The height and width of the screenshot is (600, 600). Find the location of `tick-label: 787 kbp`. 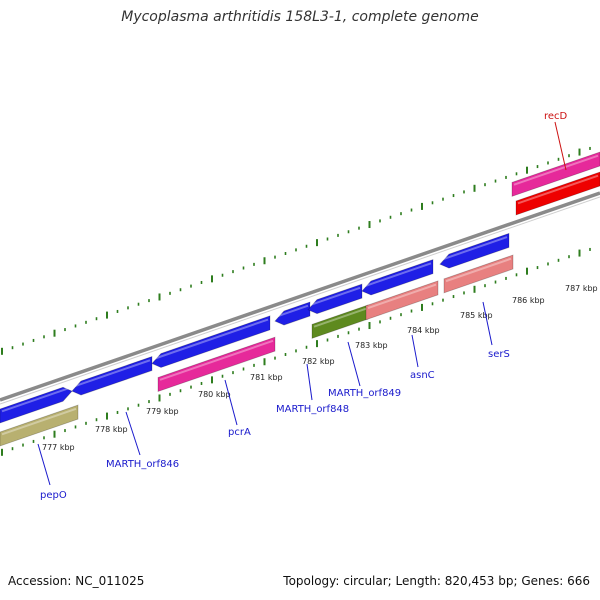

tick-label: 787 kbp is located at coordinates (581, 288).